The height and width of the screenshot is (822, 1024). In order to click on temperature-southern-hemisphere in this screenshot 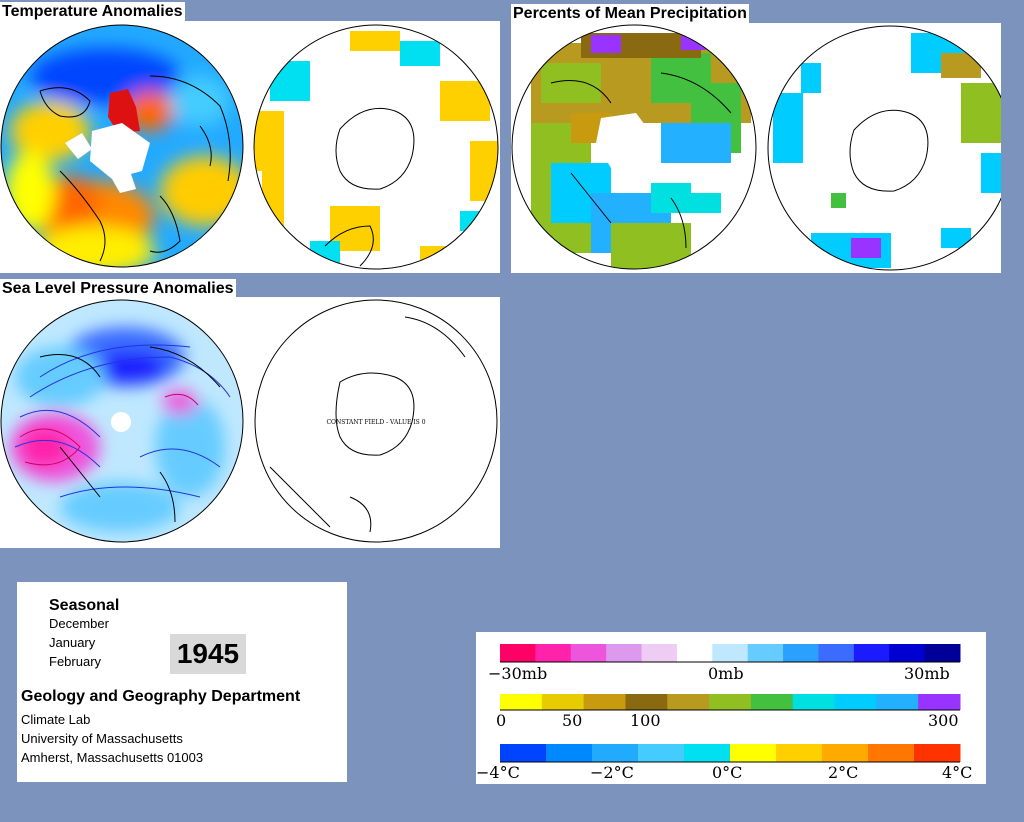, I will do `click(376, 147)`.